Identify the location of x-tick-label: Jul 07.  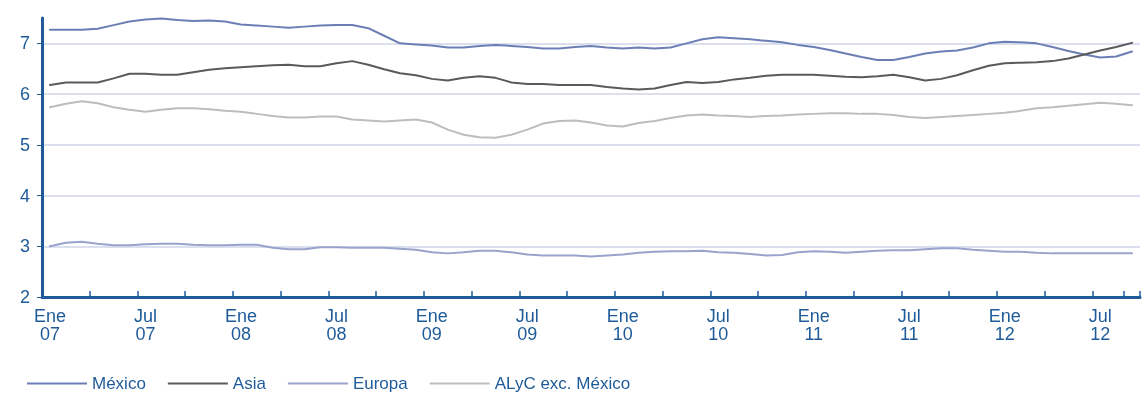
(145, 325).